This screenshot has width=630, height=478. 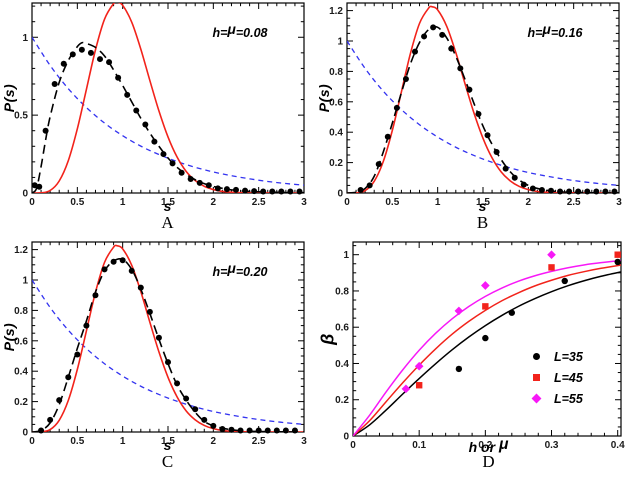 I want to click on legend: L=35 L=45 L=55, so click(x=557, y=377).